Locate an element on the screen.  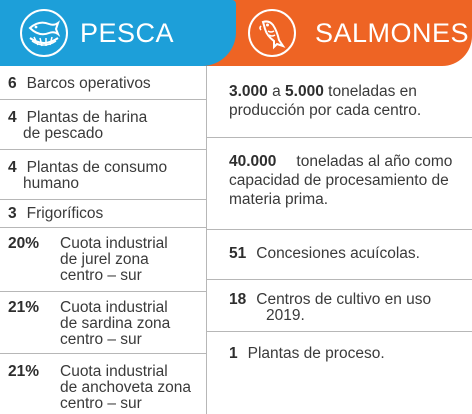
salmones-row-plantas: 1 Plantas de proceso. is located at coordinates (339, 373).